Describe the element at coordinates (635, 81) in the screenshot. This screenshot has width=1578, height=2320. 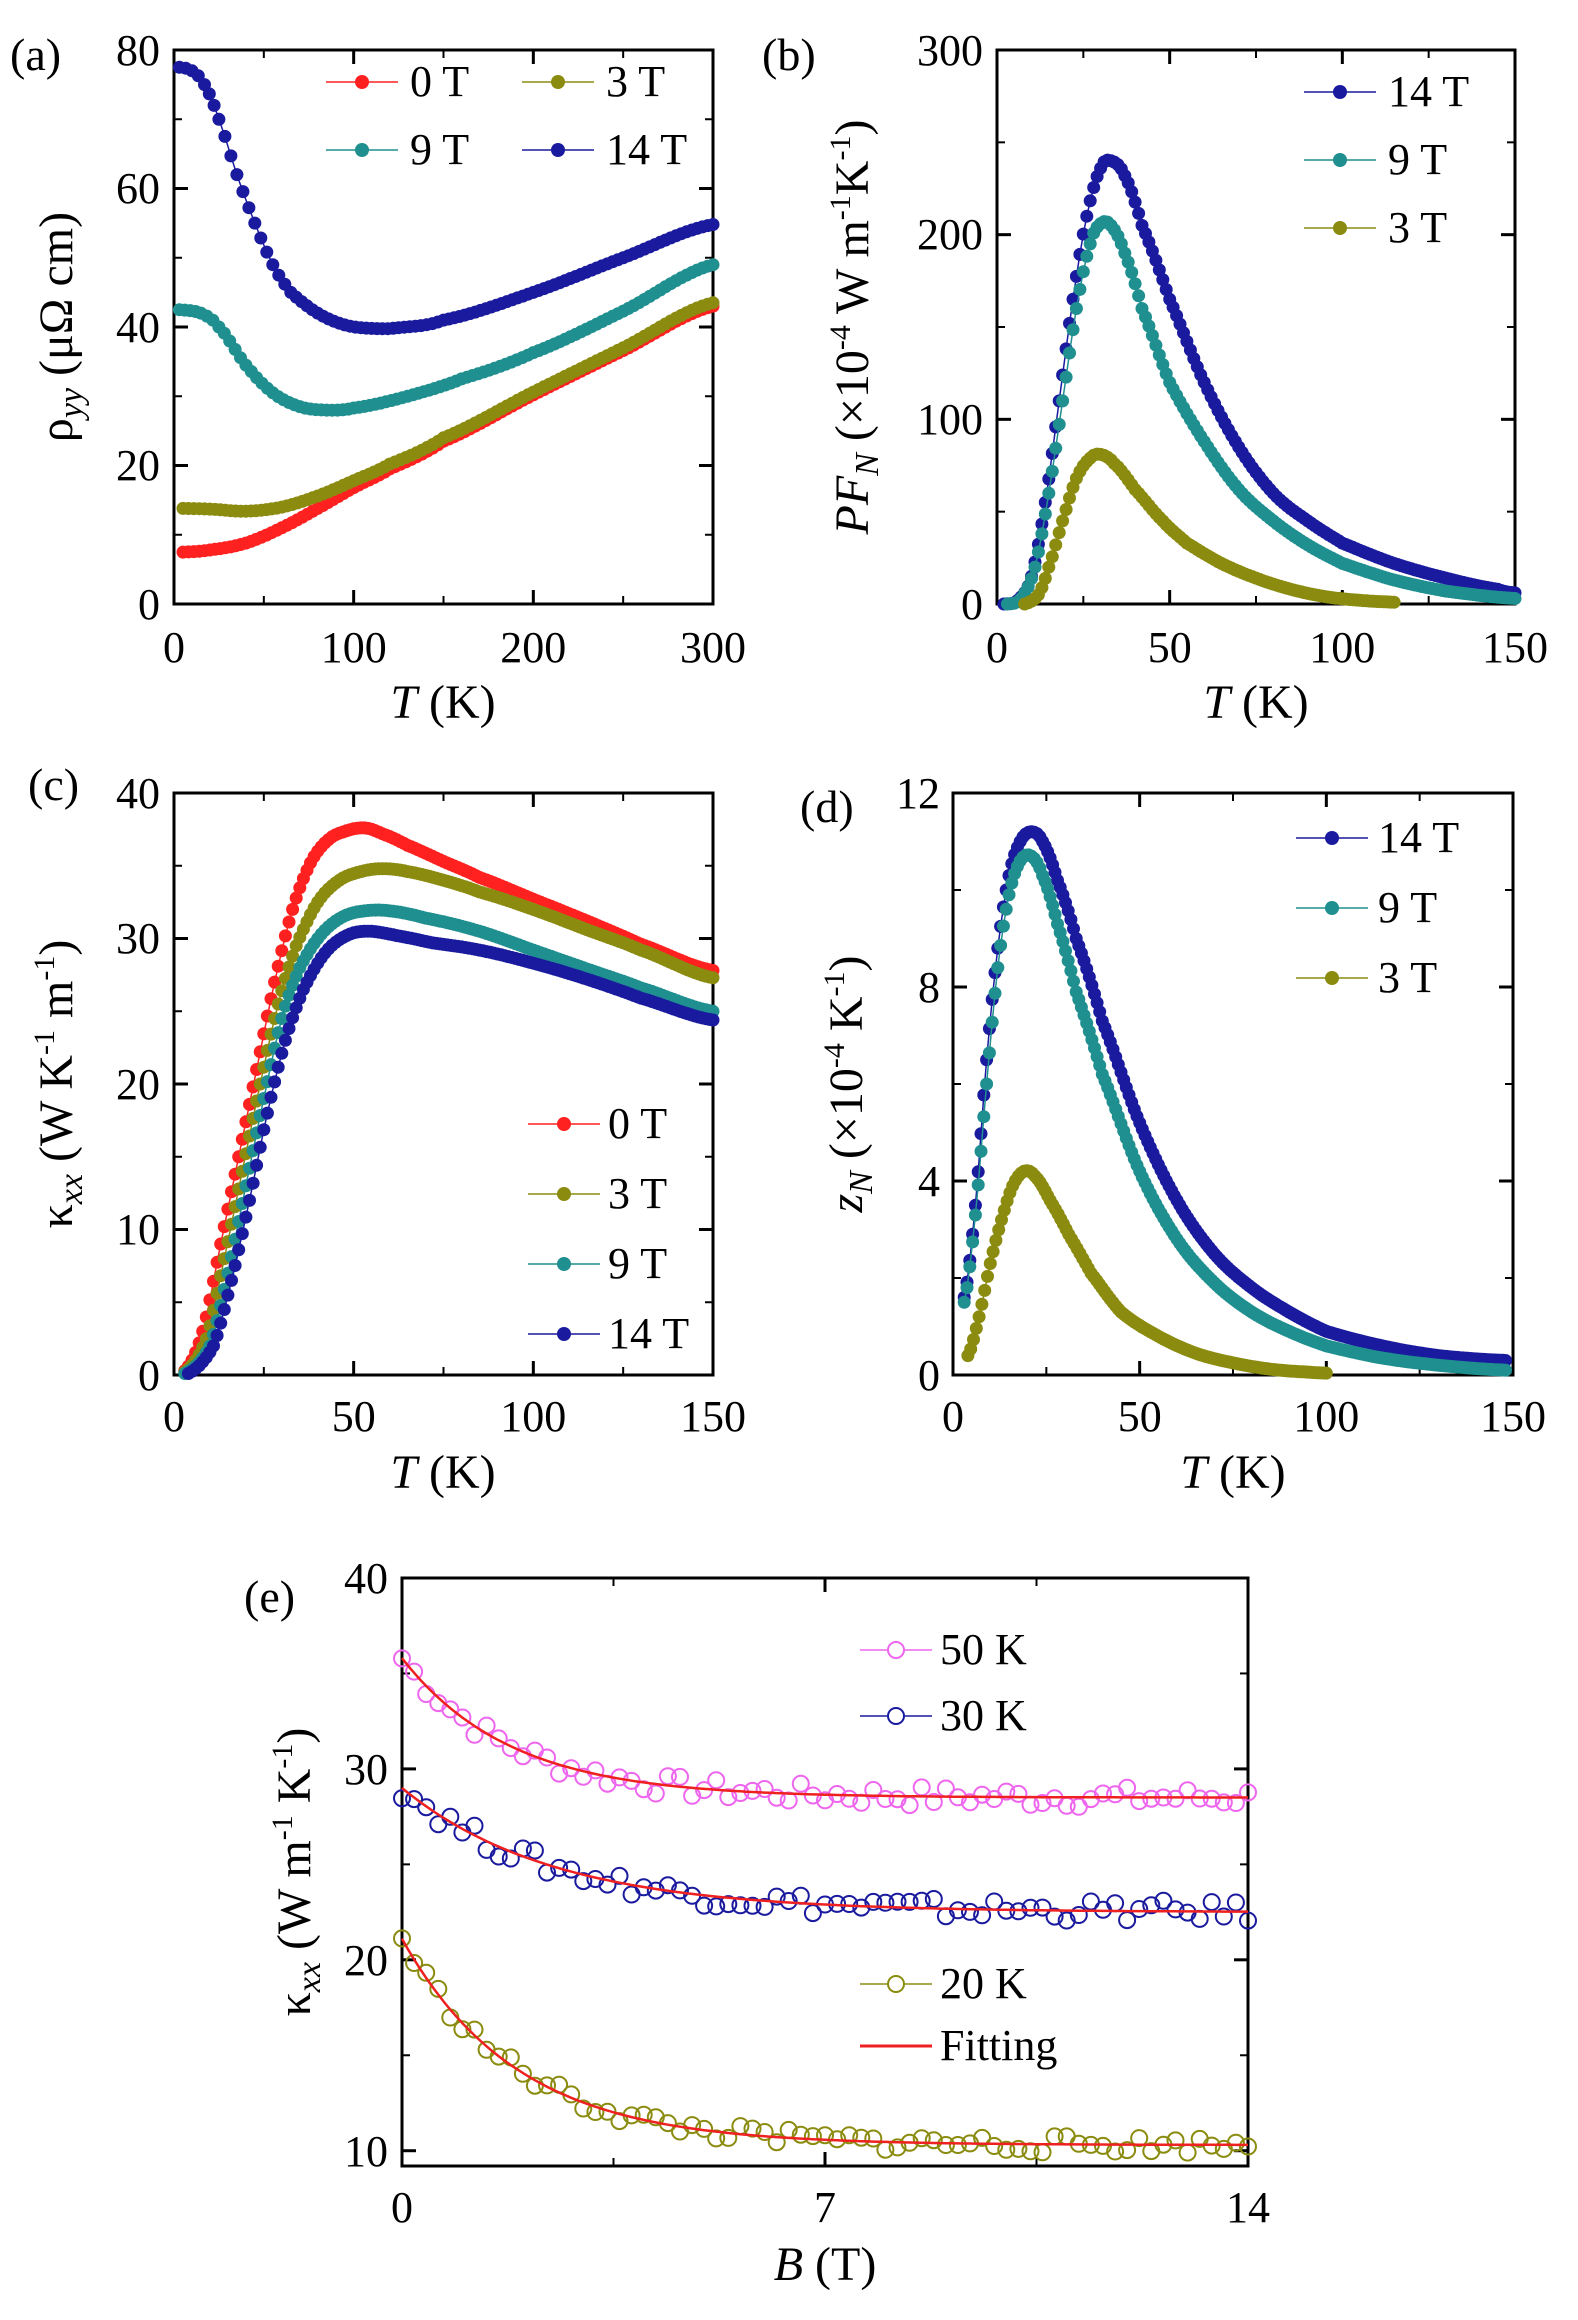
I see `legend-label-a-1: 3 T` at that location.